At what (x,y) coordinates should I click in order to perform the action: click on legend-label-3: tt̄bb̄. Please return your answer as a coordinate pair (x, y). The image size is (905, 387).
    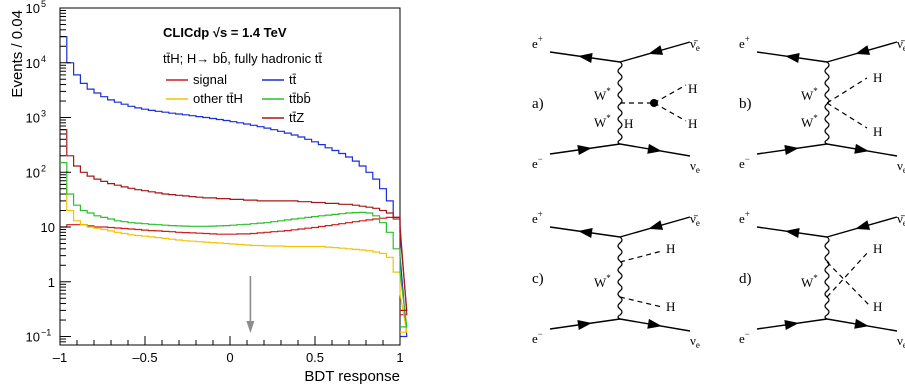
    Looking at the image, I should click on (300, 98).